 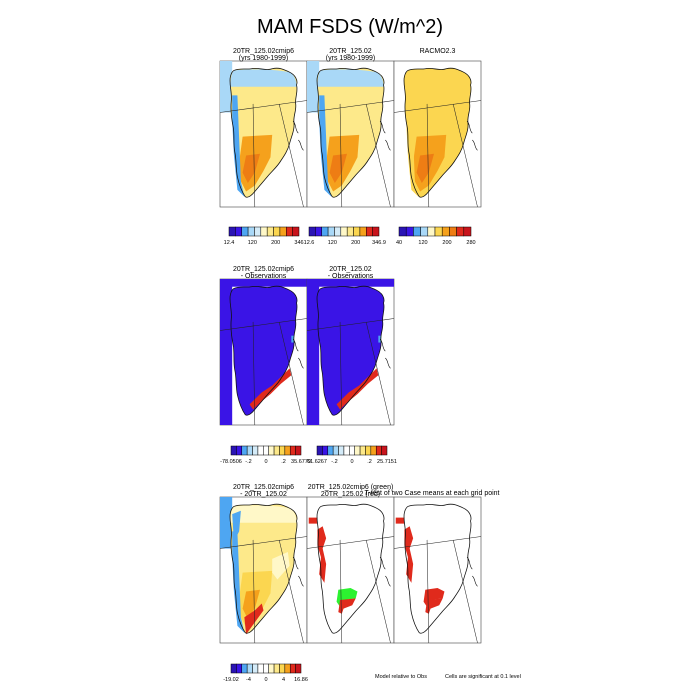 I want to click on colorbar-label: 120, so click(x=422, y=243).